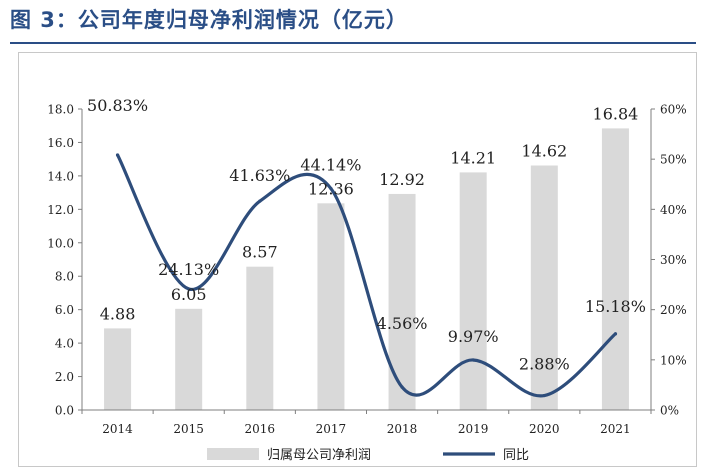 This screenshot has width=701, height=468. What do you see at coordinates (260, 201) in the screenshot?
I see `yoy-point-2016` at bounding box center [260, 201].